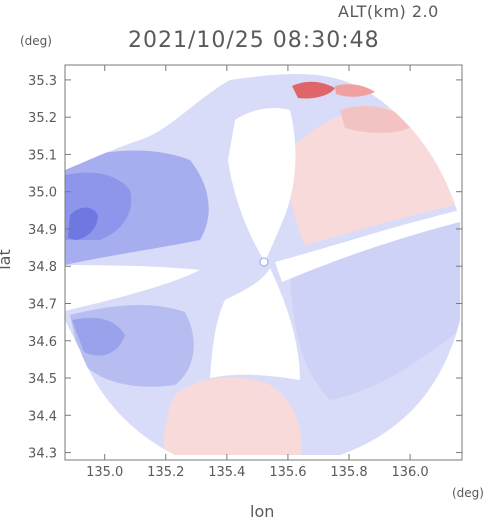  What do you see at coordinates (367, 246) in the screenshot?
I see `no-data-corridor-ne` at bounding box center [367, 246].